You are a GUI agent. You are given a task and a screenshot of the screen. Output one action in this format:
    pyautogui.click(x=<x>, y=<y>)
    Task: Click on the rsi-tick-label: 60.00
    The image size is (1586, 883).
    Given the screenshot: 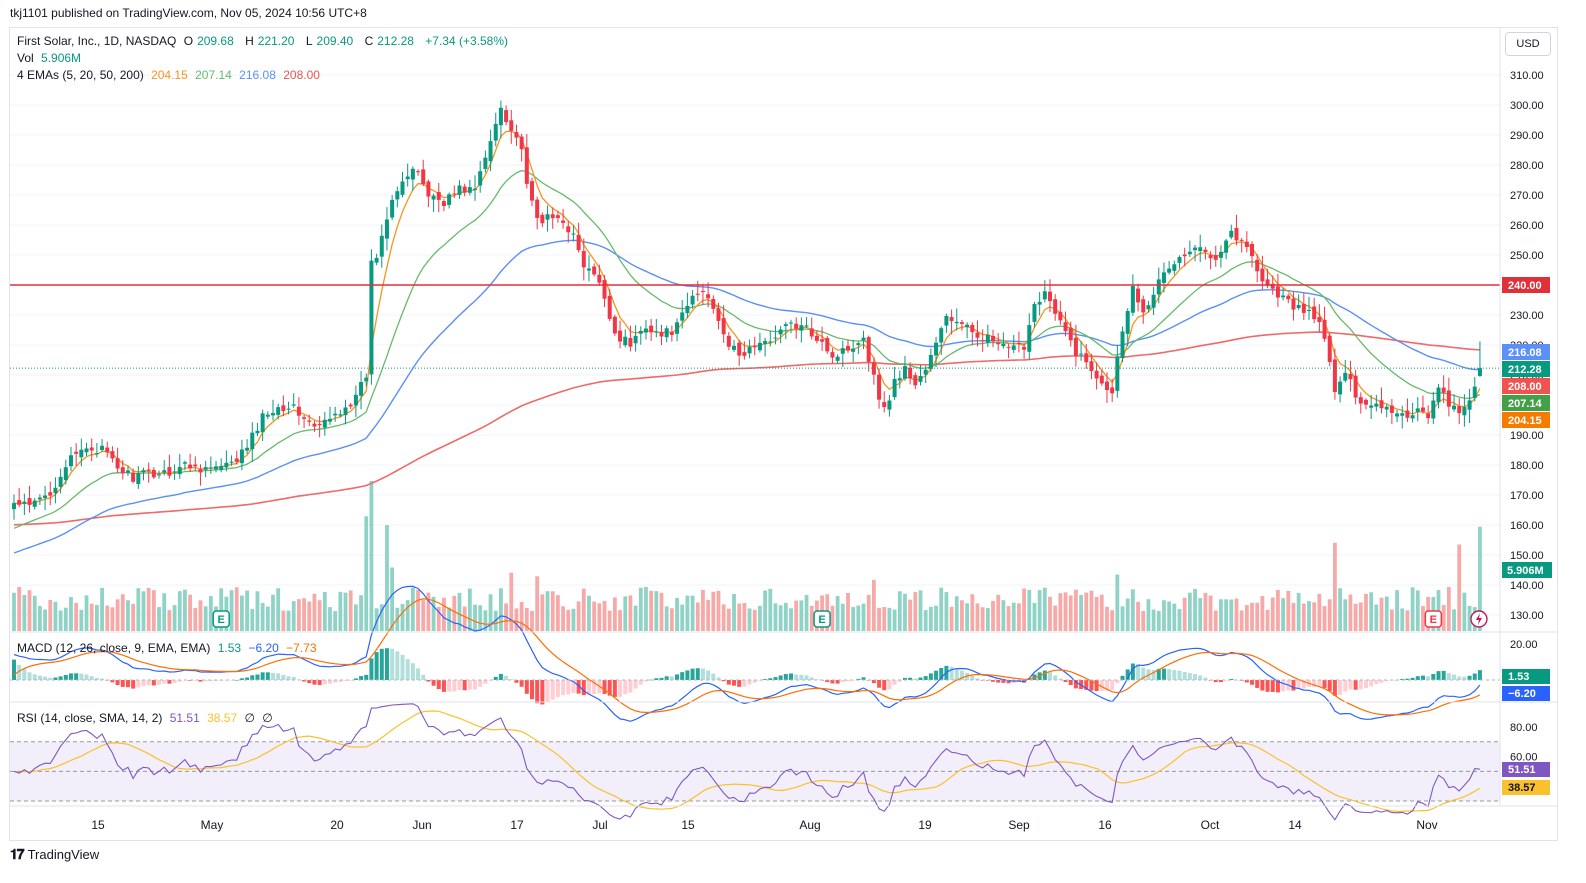 What is the action you would take?
    pyautogui.click(x=1524, y=758)
    